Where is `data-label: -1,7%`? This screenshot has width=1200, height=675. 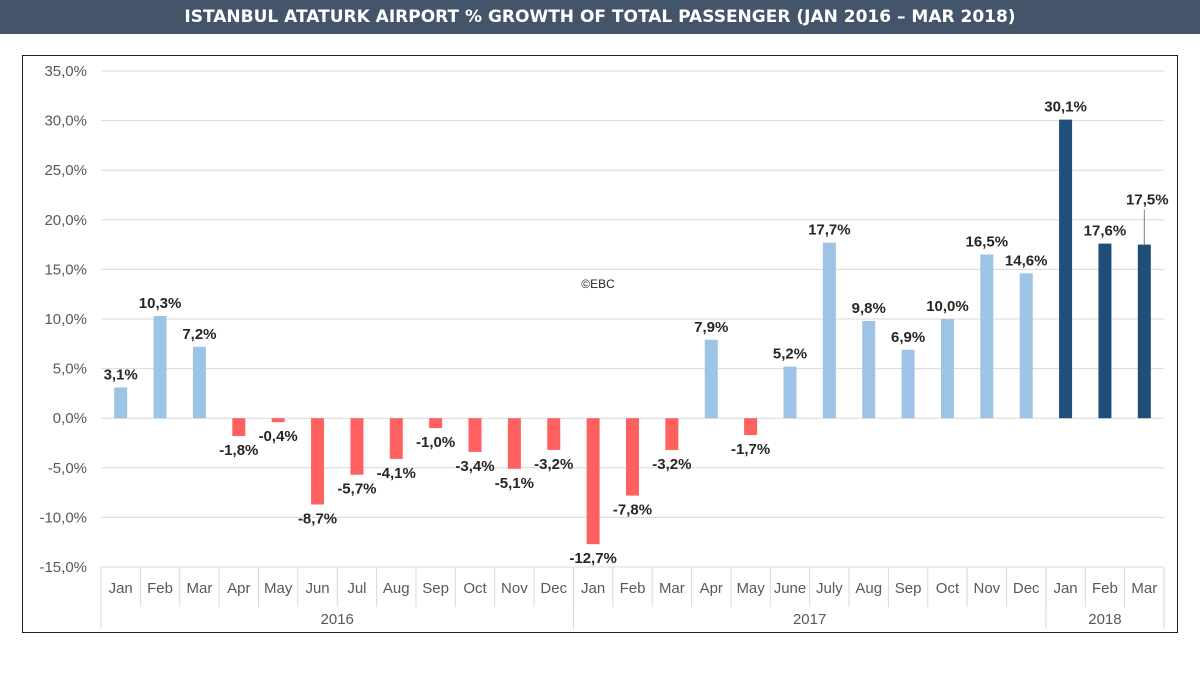
data-label: -1,7% is located at coordinates (750, 449).